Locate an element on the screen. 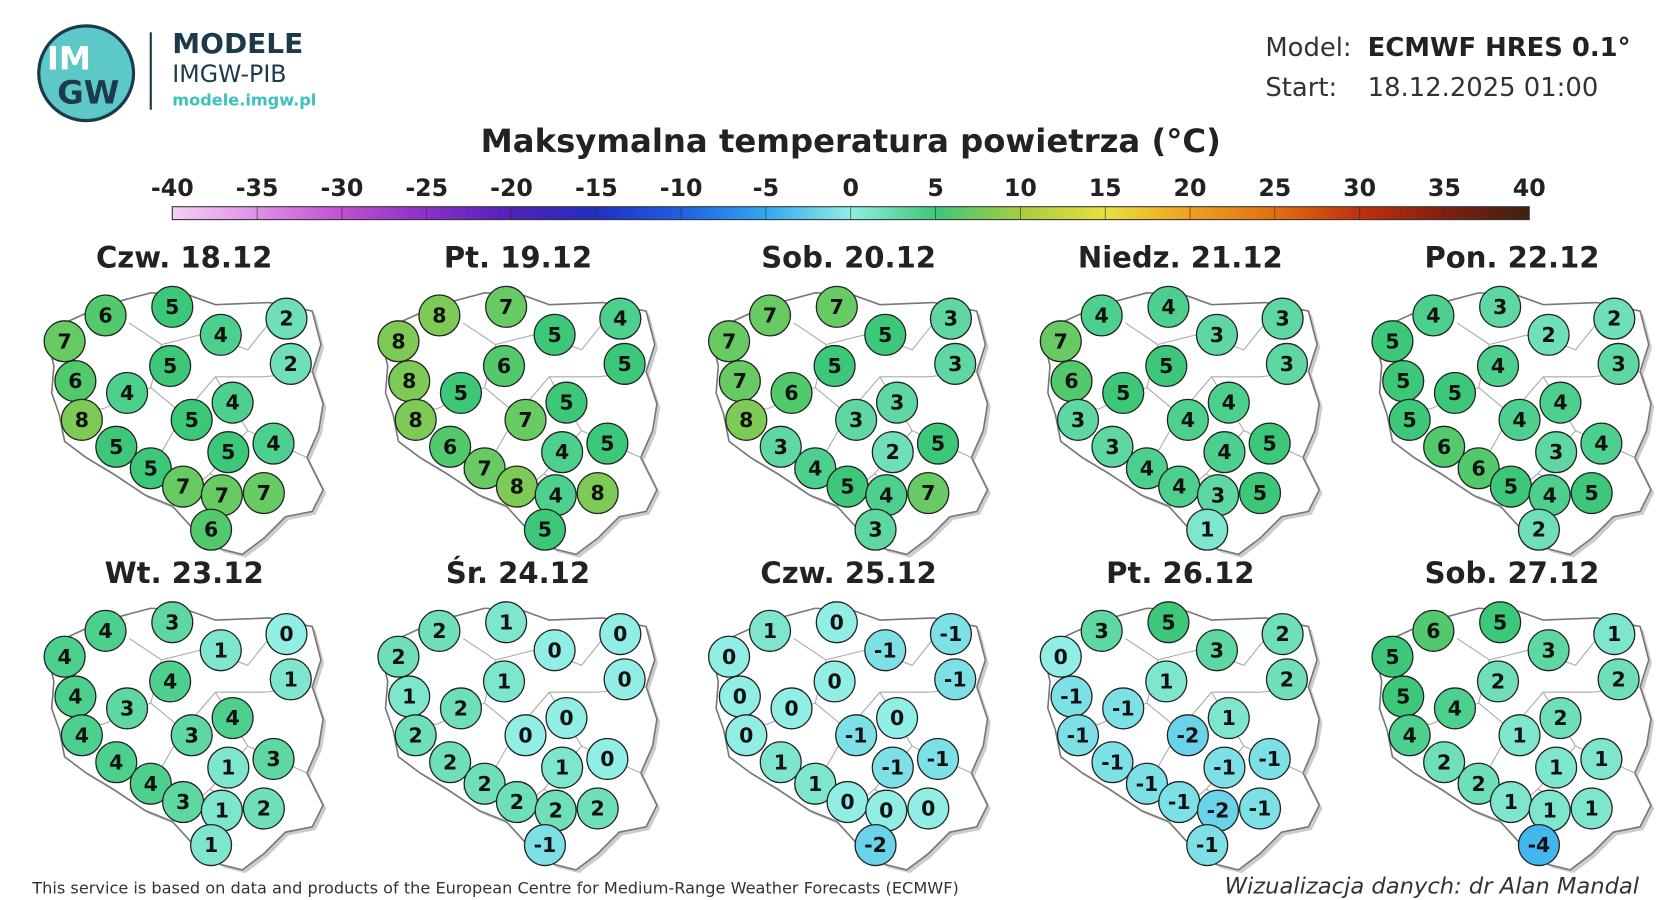 This screenshot has height=900, width=1680. forecast-map: Wt. 23.124 3 04 14 14 3 44 34 1 343 1 21 is located at coordinates (185, 715).